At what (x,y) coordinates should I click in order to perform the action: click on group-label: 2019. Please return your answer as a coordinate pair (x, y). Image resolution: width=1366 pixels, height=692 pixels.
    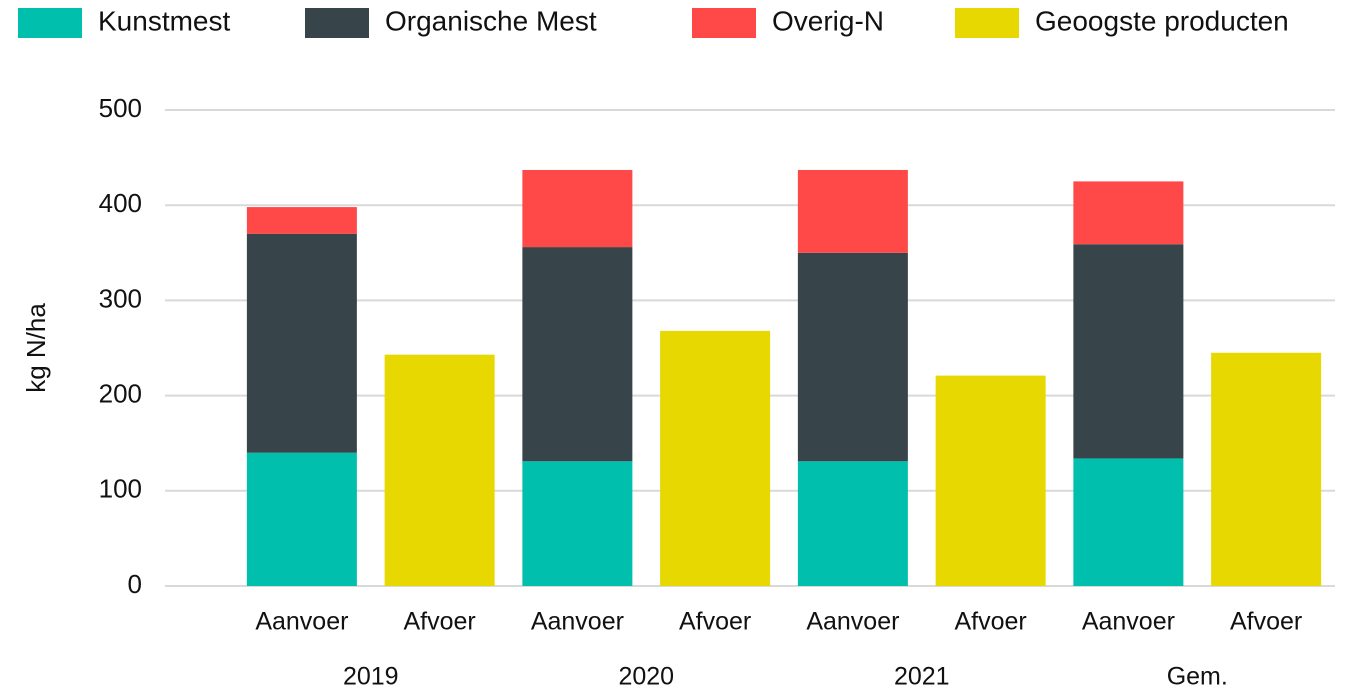
    Looking at the image, I should click on (371, 677).